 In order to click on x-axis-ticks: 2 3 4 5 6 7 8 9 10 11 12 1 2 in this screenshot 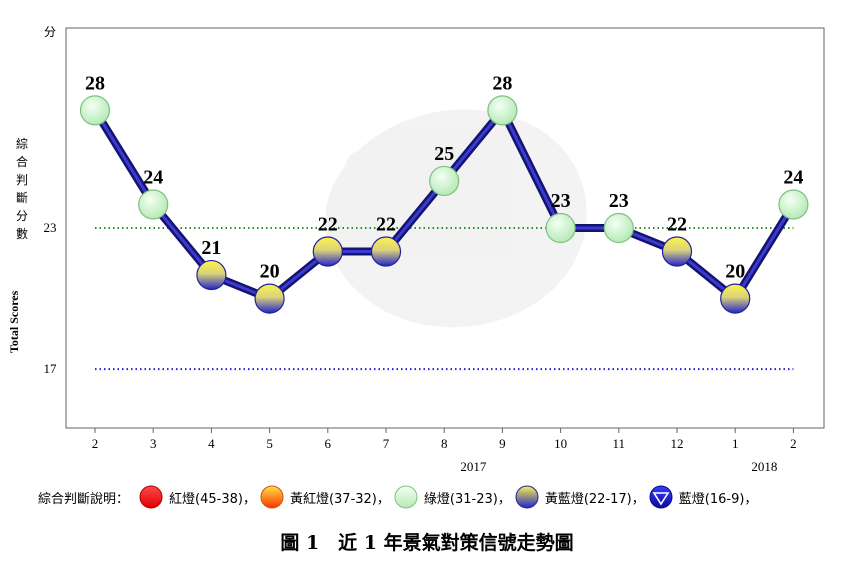, I will do `click(444, 439)`.